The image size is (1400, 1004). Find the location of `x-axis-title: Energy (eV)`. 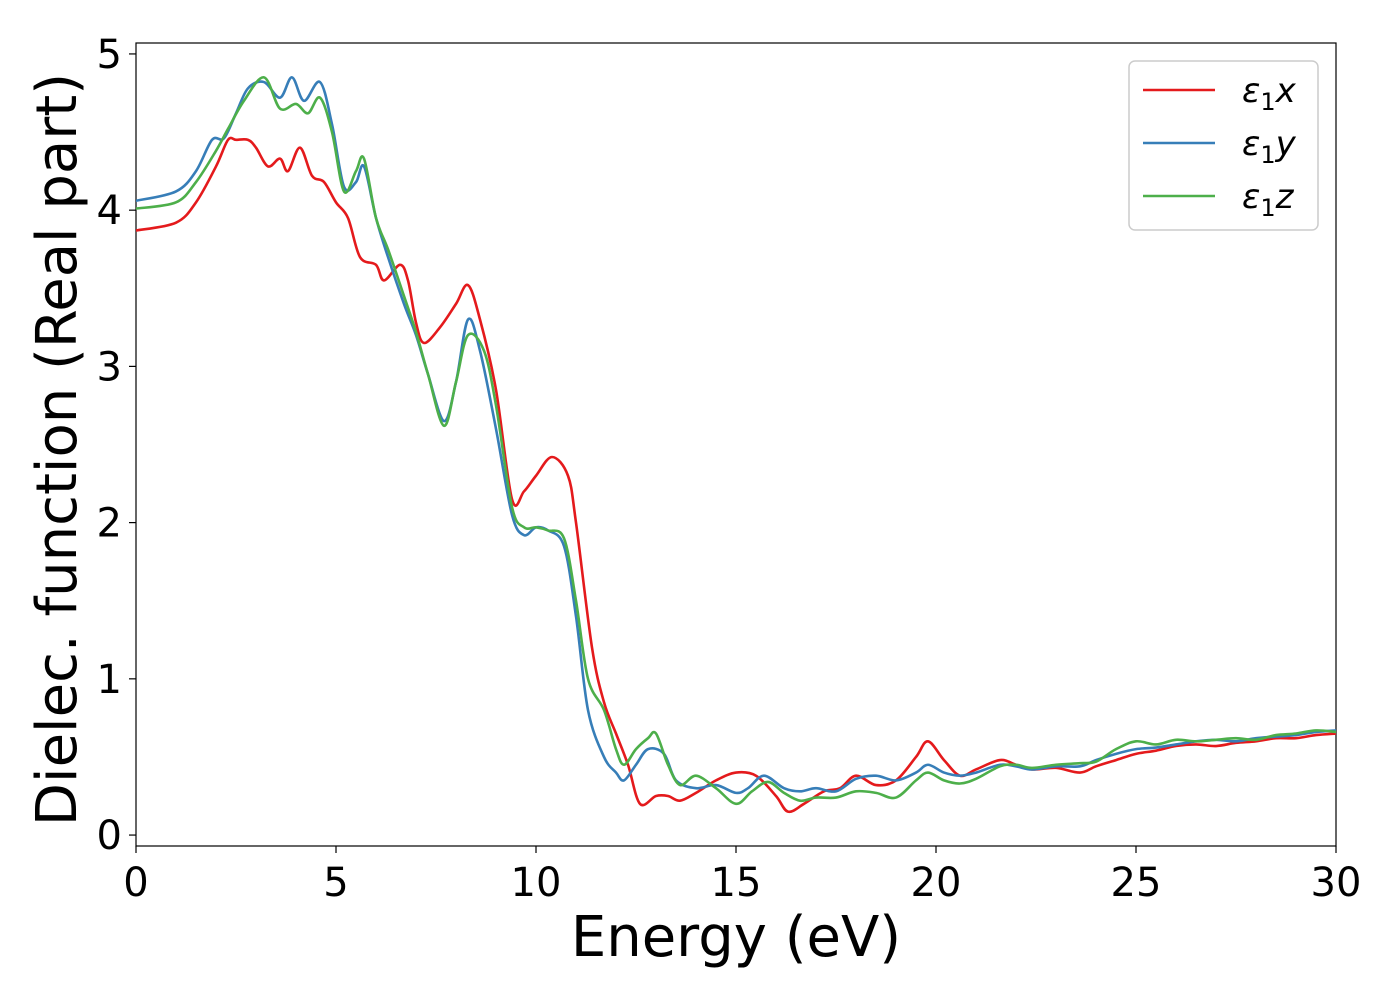

x-axis-title: Energy (eV) is located at coordinates (736, 937).